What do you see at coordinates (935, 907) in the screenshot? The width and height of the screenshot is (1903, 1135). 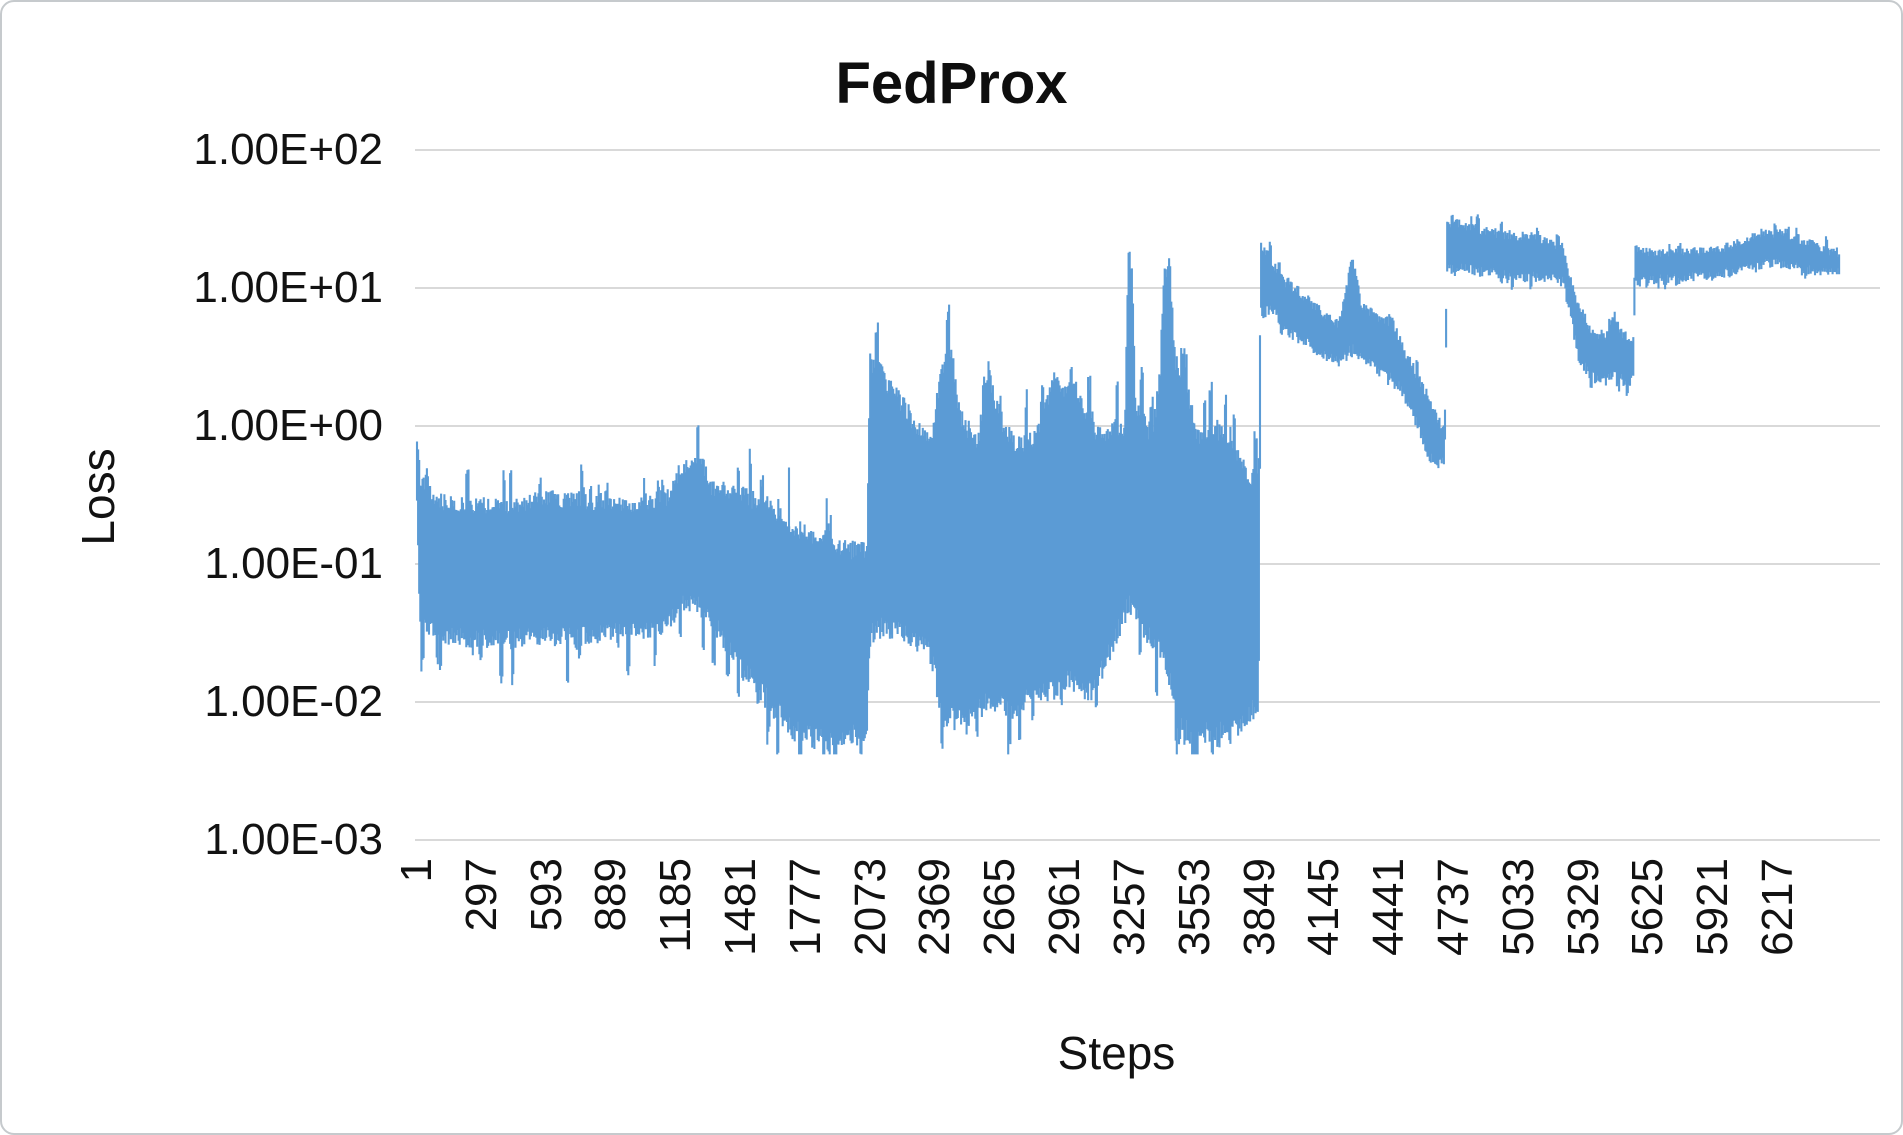 I see `x-tick-label: 2369` at bounding box center [935, 907].